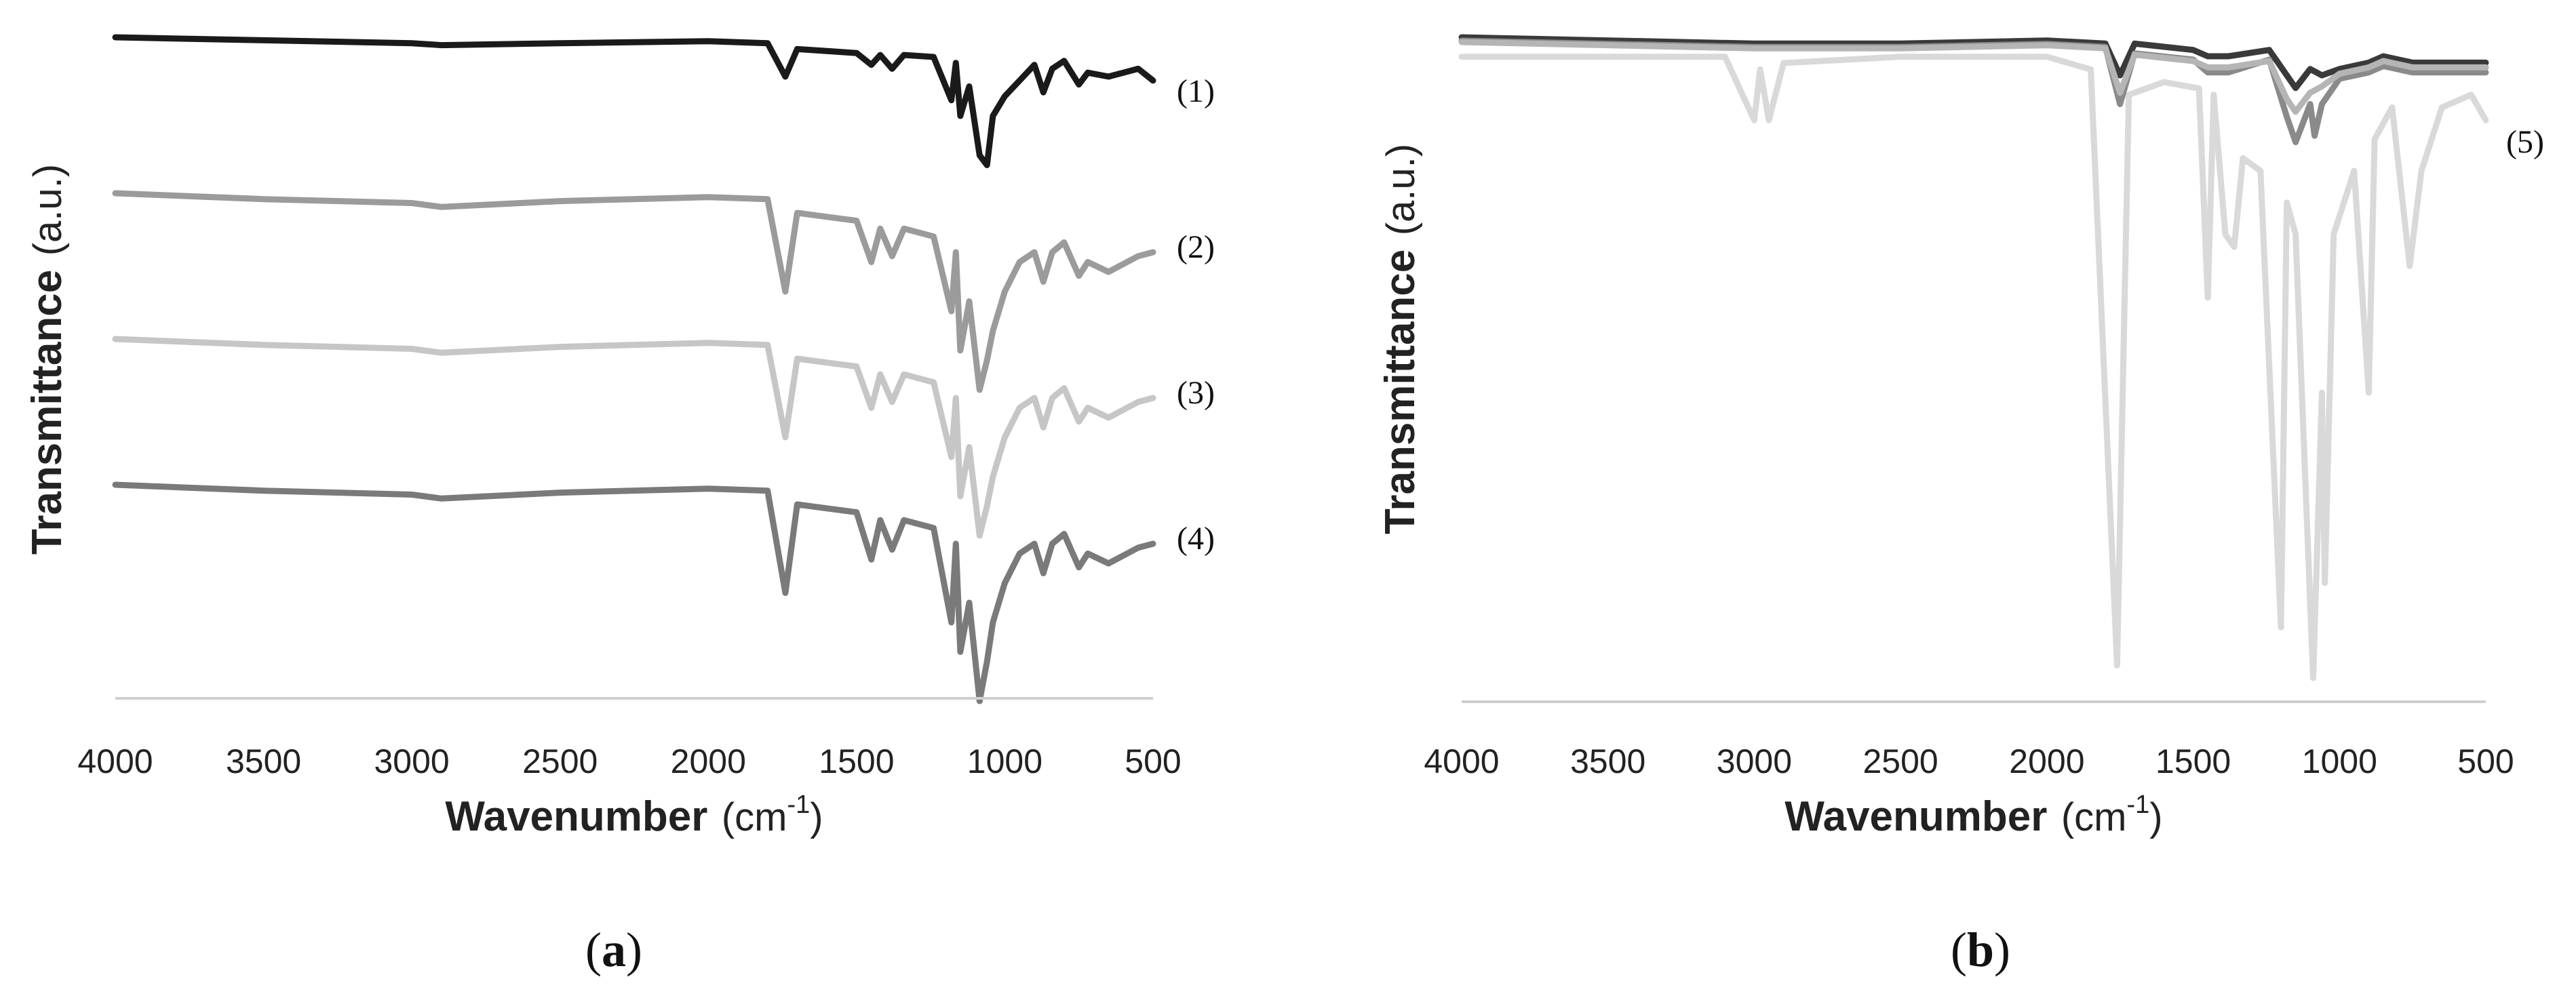 This screenshot has width=2576, height=998. Describe the element at coordinates (1196, 91) in the screenshot. I see `panel-a-series-1-label: (1)` at that location.